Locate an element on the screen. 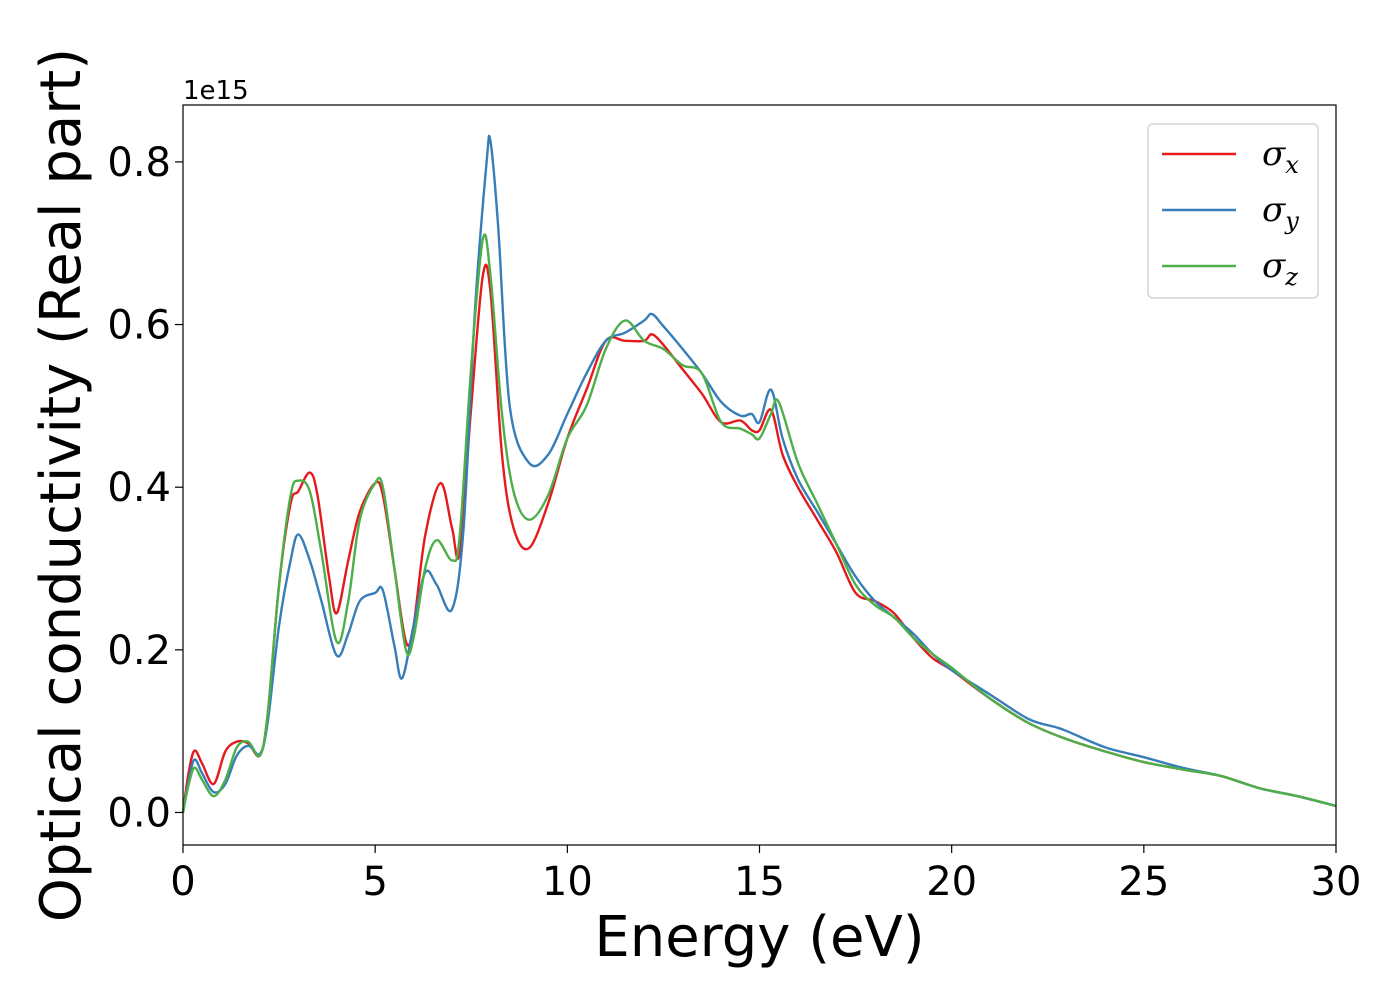 This screenshot has height=1000, width=1400. legend-label-z: σz is located at coordinates (1280, 268).